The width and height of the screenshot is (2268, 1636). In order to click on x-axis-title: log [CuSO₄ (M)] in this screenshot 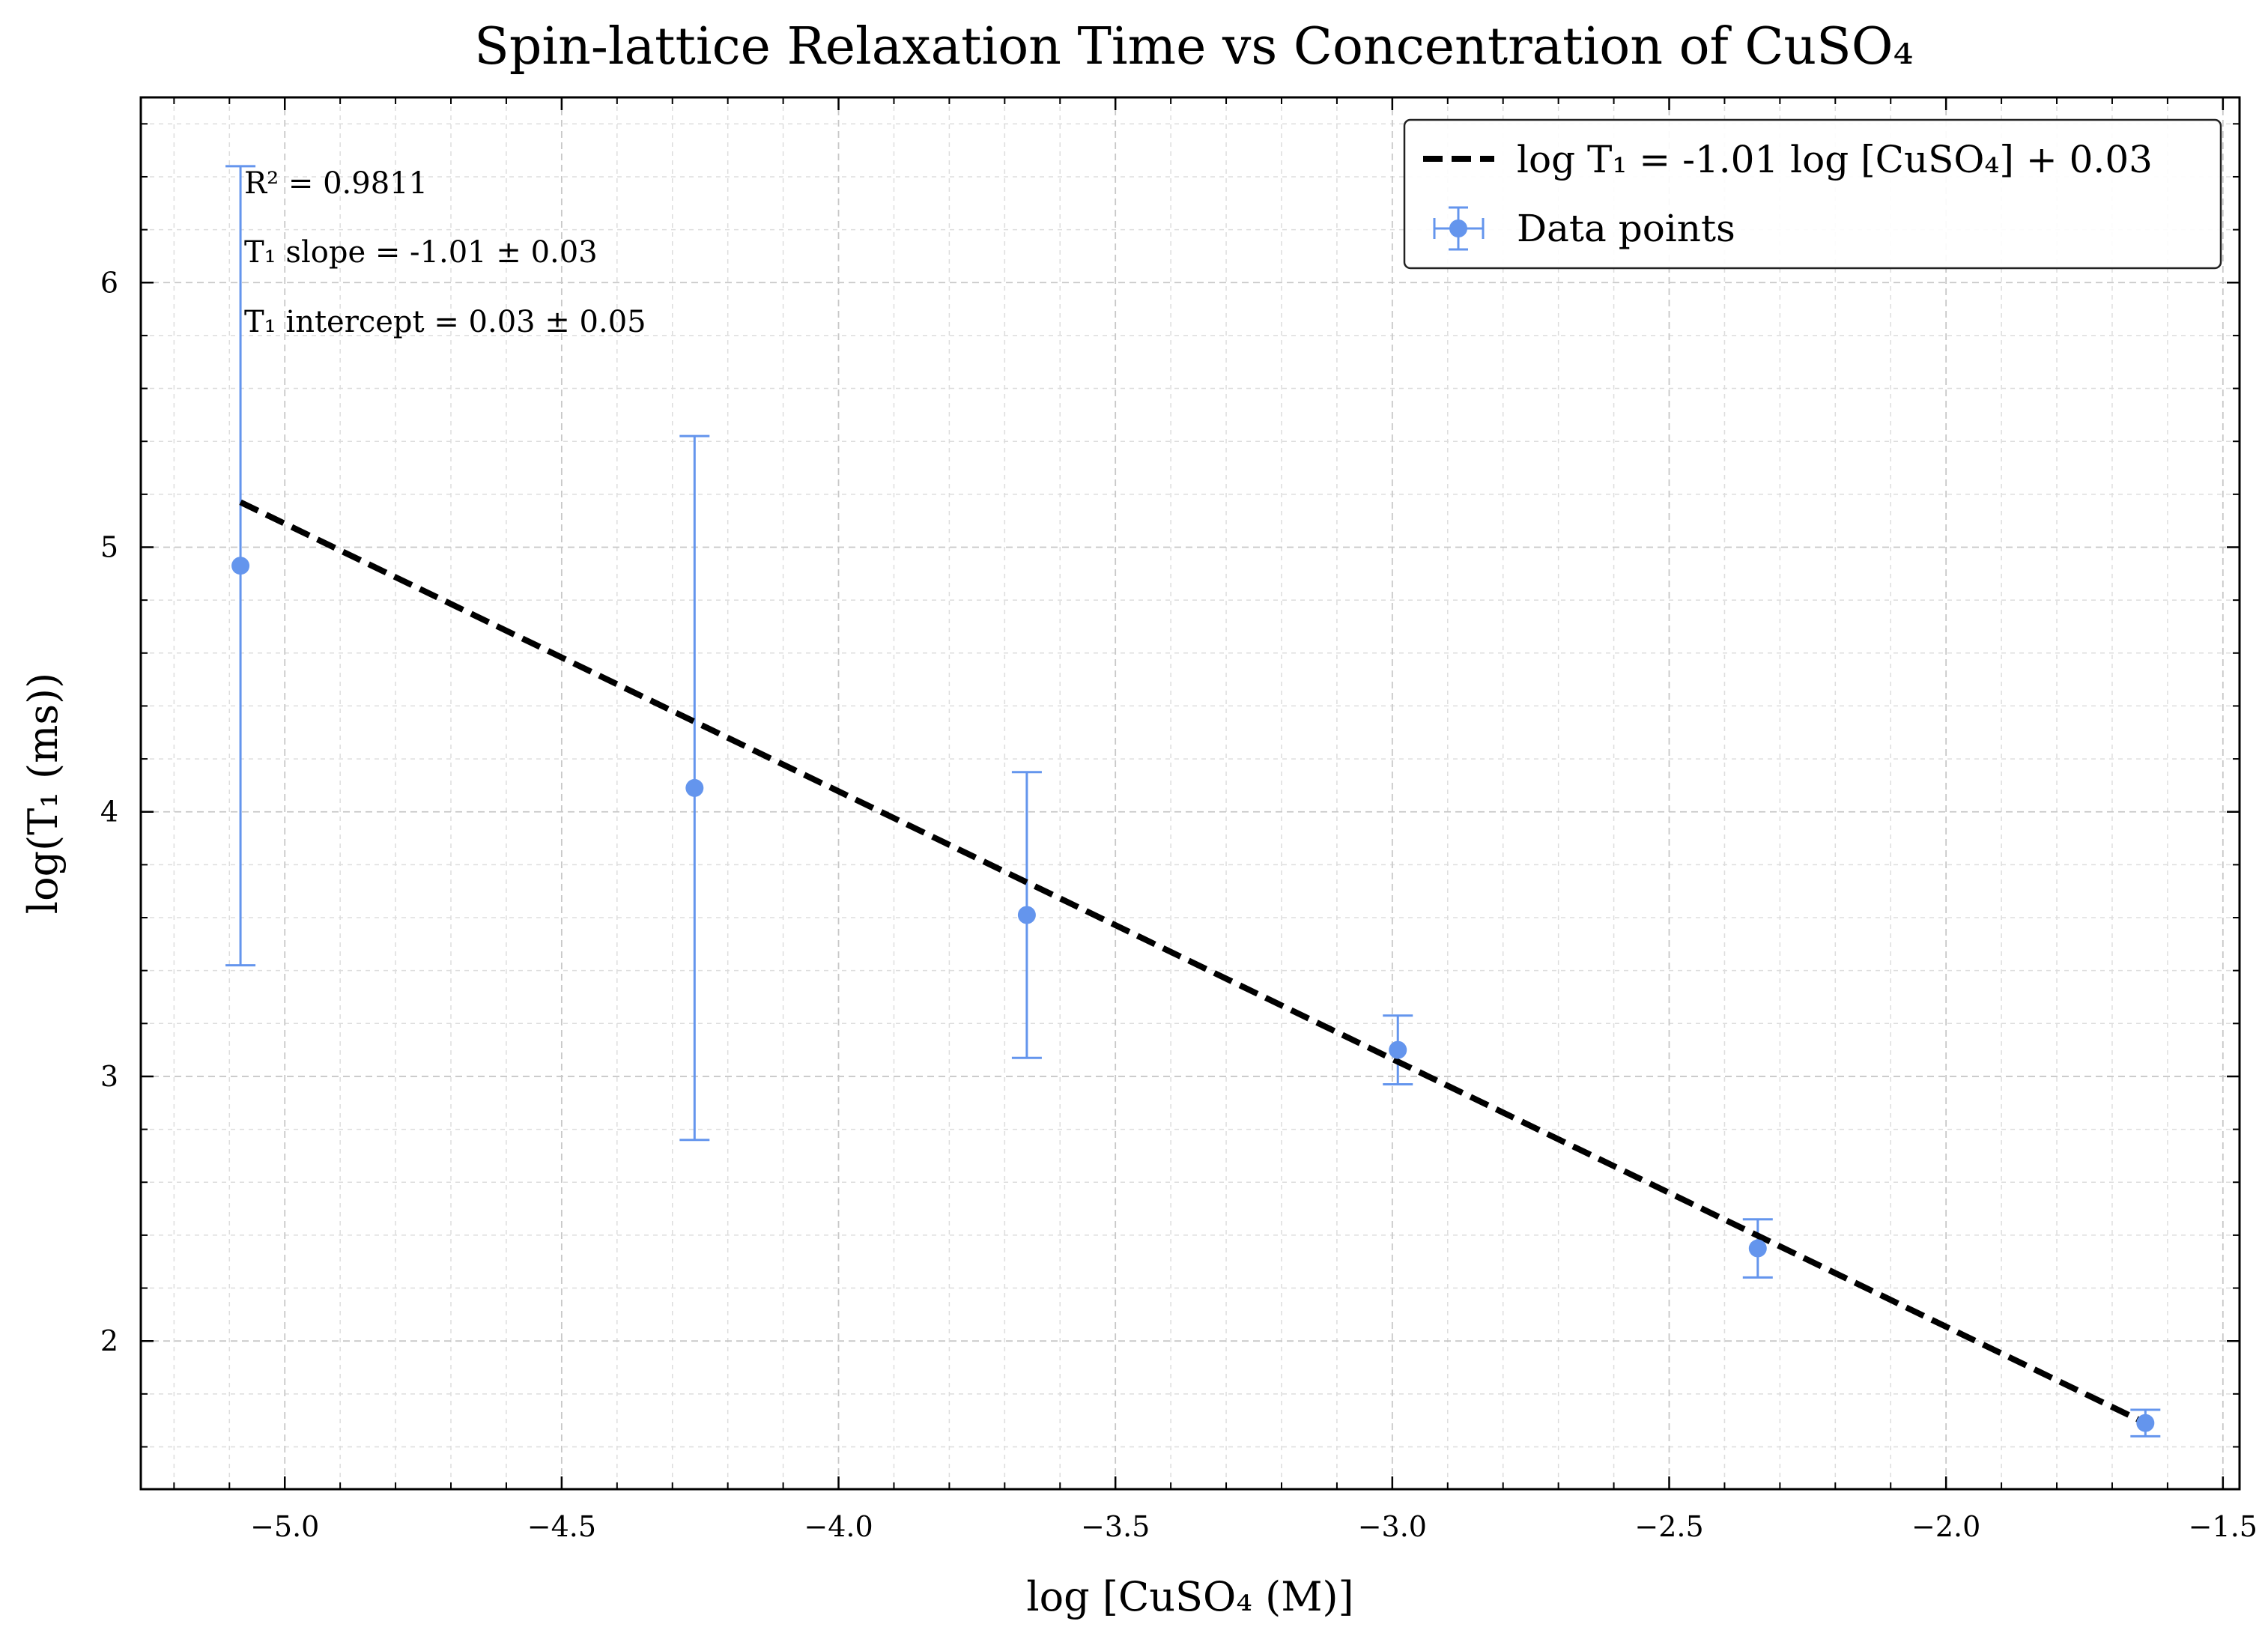, I will do `click(1190, 1596)`.